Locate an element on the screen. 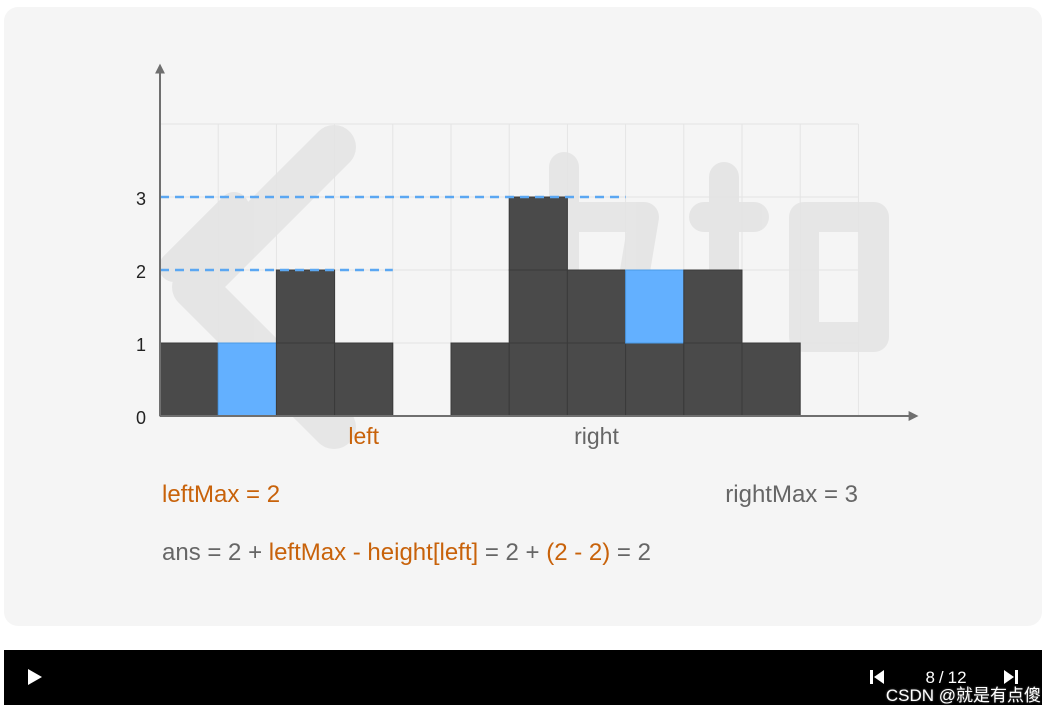 This screenshot has height=716, width=1045. y-tick-label: 3 is located at coordinates (141, 199).